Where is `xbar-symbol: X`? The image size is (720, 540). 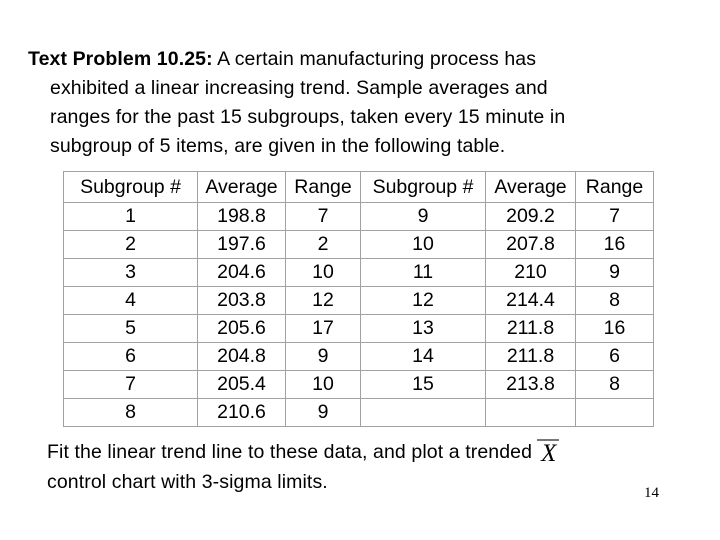 xbar-symbol: X is located at coordinates (548, 452).